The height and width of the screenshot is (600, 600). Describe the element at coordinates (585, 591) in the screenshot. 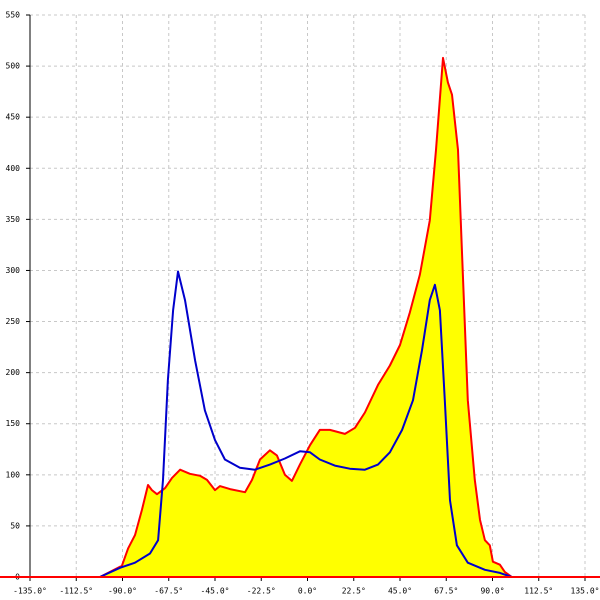

I see `x-tick-label: 135.0°` at that location.